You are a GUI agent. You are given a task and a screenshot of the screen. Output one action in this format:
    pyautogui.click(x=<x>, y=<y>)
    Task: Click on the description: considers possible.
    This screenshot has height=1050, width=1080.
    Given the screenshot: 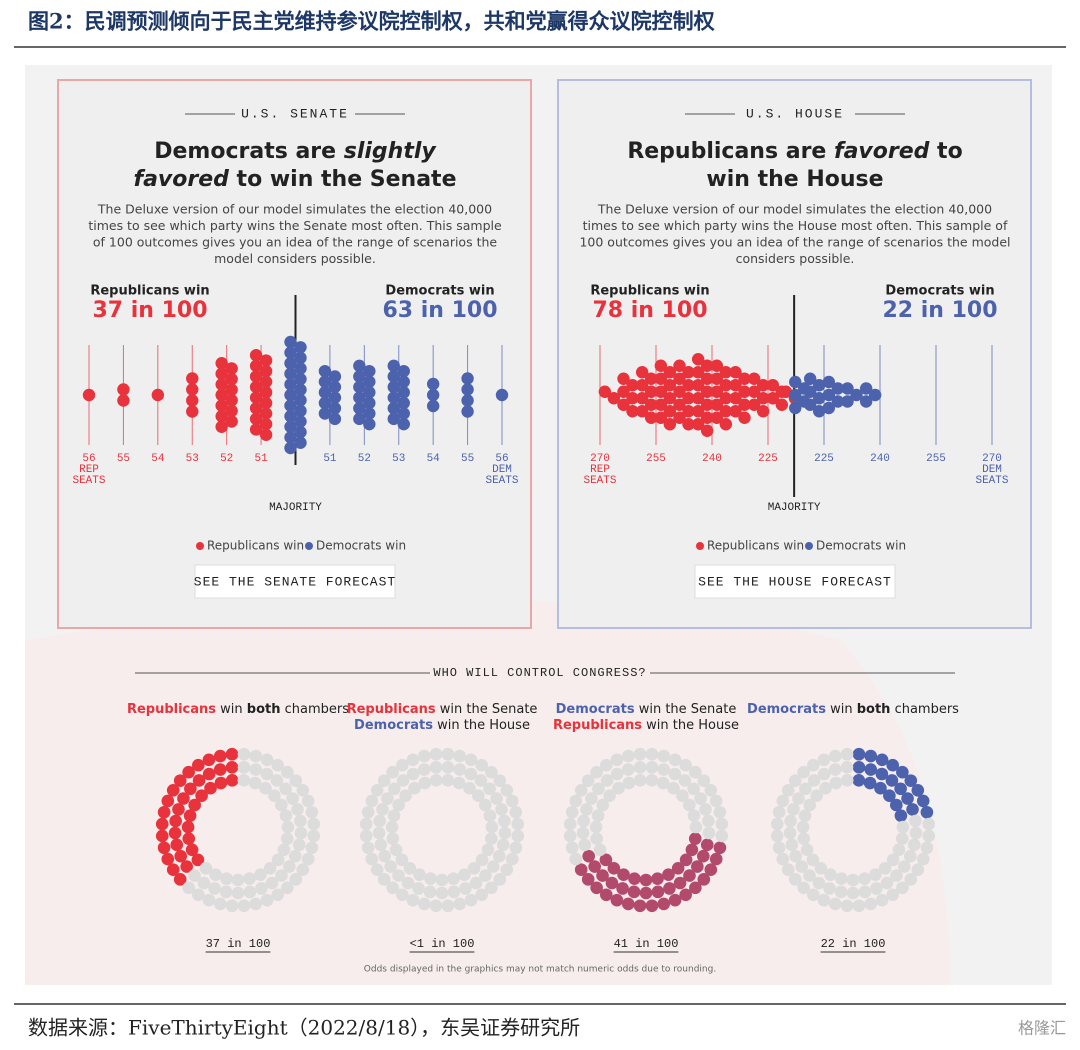 What is the action you would take?
    pyautogui.click(x=795, y=258)
    